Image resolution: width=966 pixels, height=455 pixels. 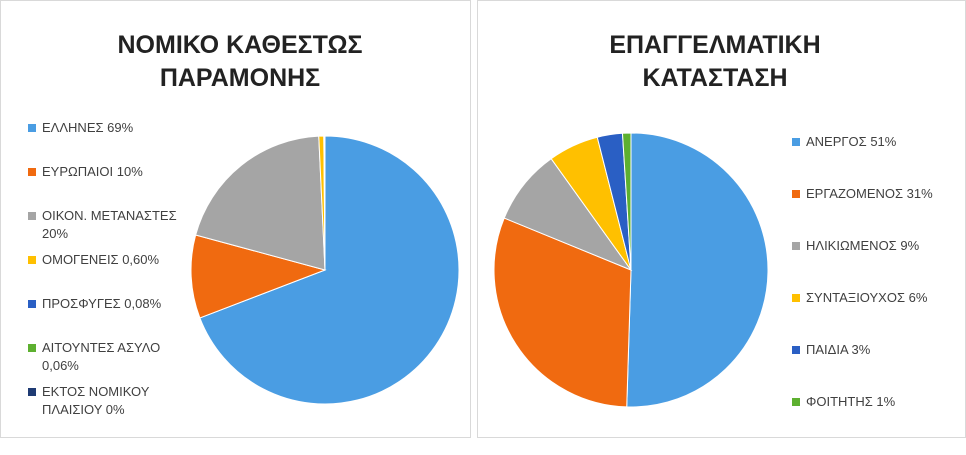 I want to click on chart-title: ΝΟΜΙΚΟ ΚΑΘΕΣΤΩΣ ΠΑΡΑΜΟΝΗΣ, so click(x=240, y=61).